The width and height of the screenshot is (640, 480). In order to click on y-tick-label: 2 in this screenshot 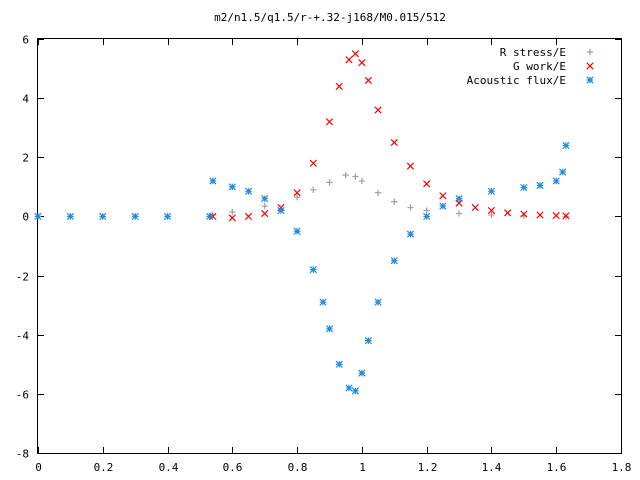, I will do `click(25, 158)`.